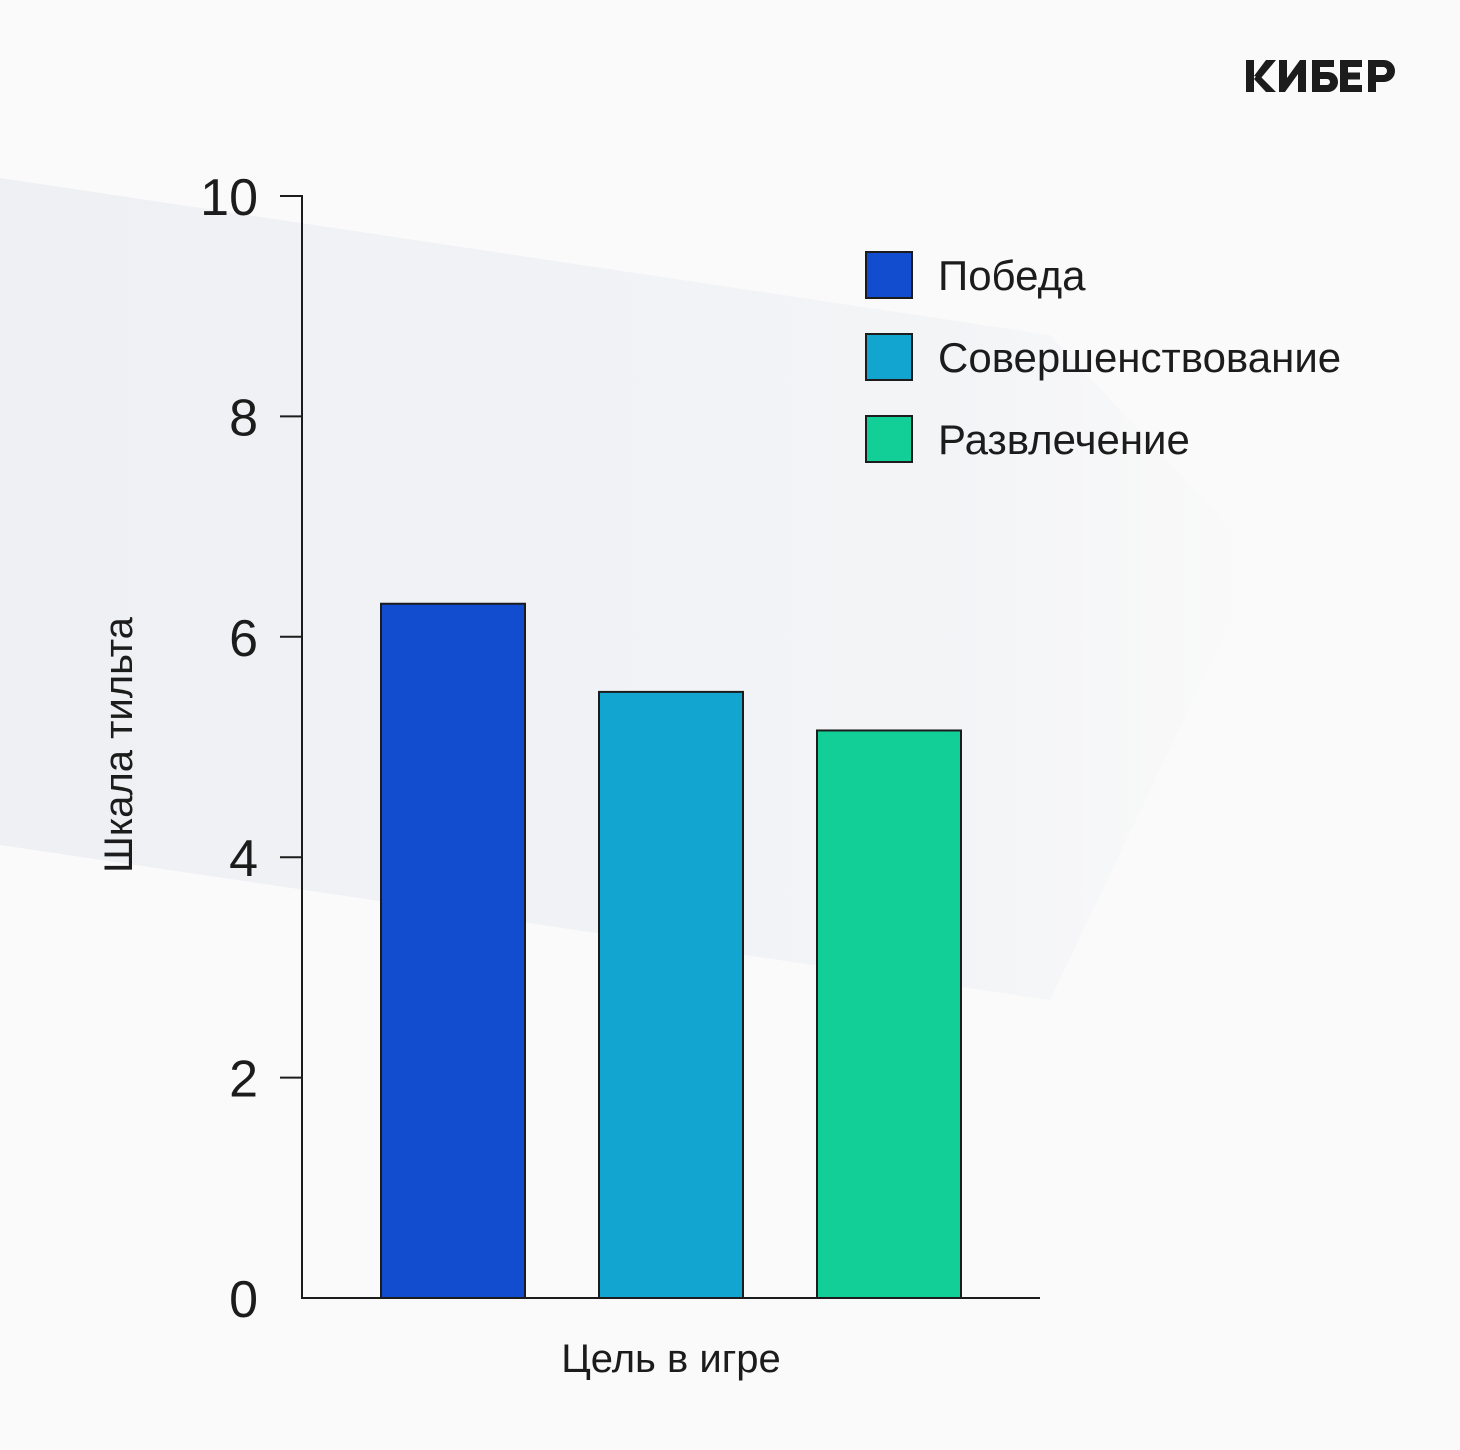 This screenshot has height=1450, width=1460. Describe the element at coordinates (1320, 76) in the screenshot. I see `kiber-logo` at that location.